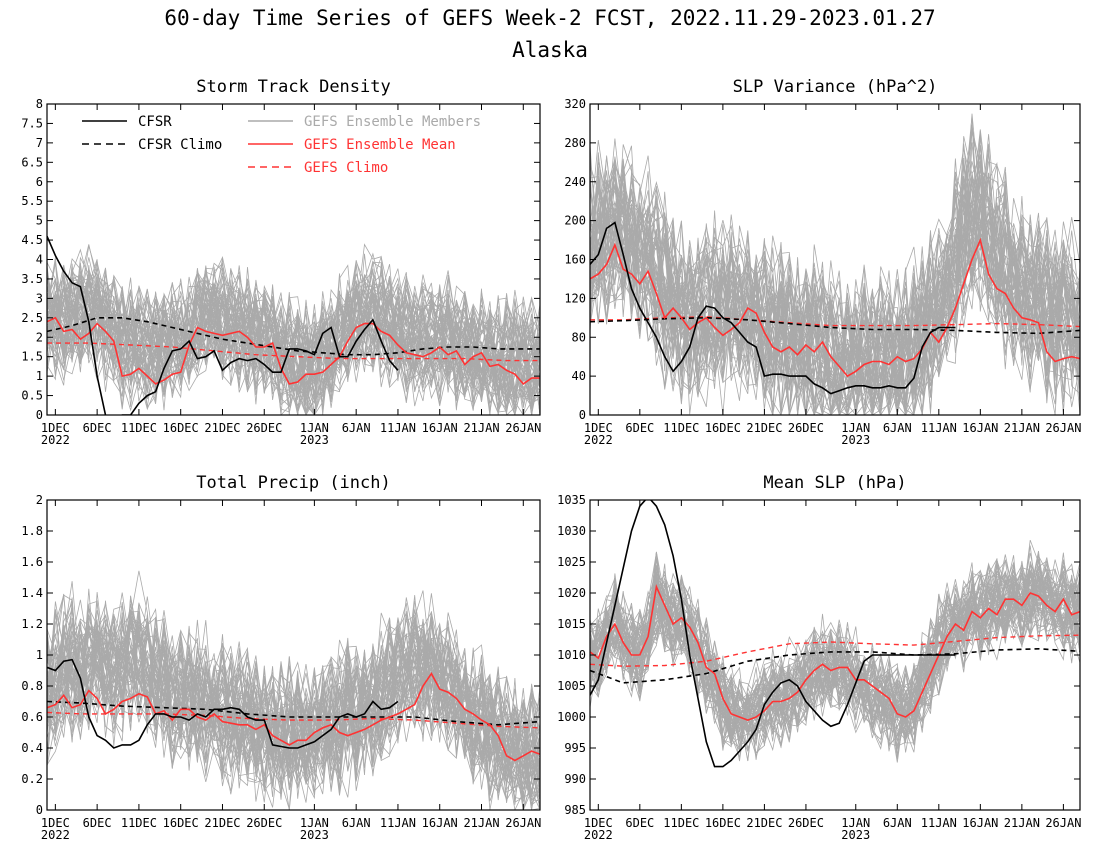  Describe the element at coordinates (550, 50) in the screenshot. I see `figure-subtitle: Alaska` at that location.